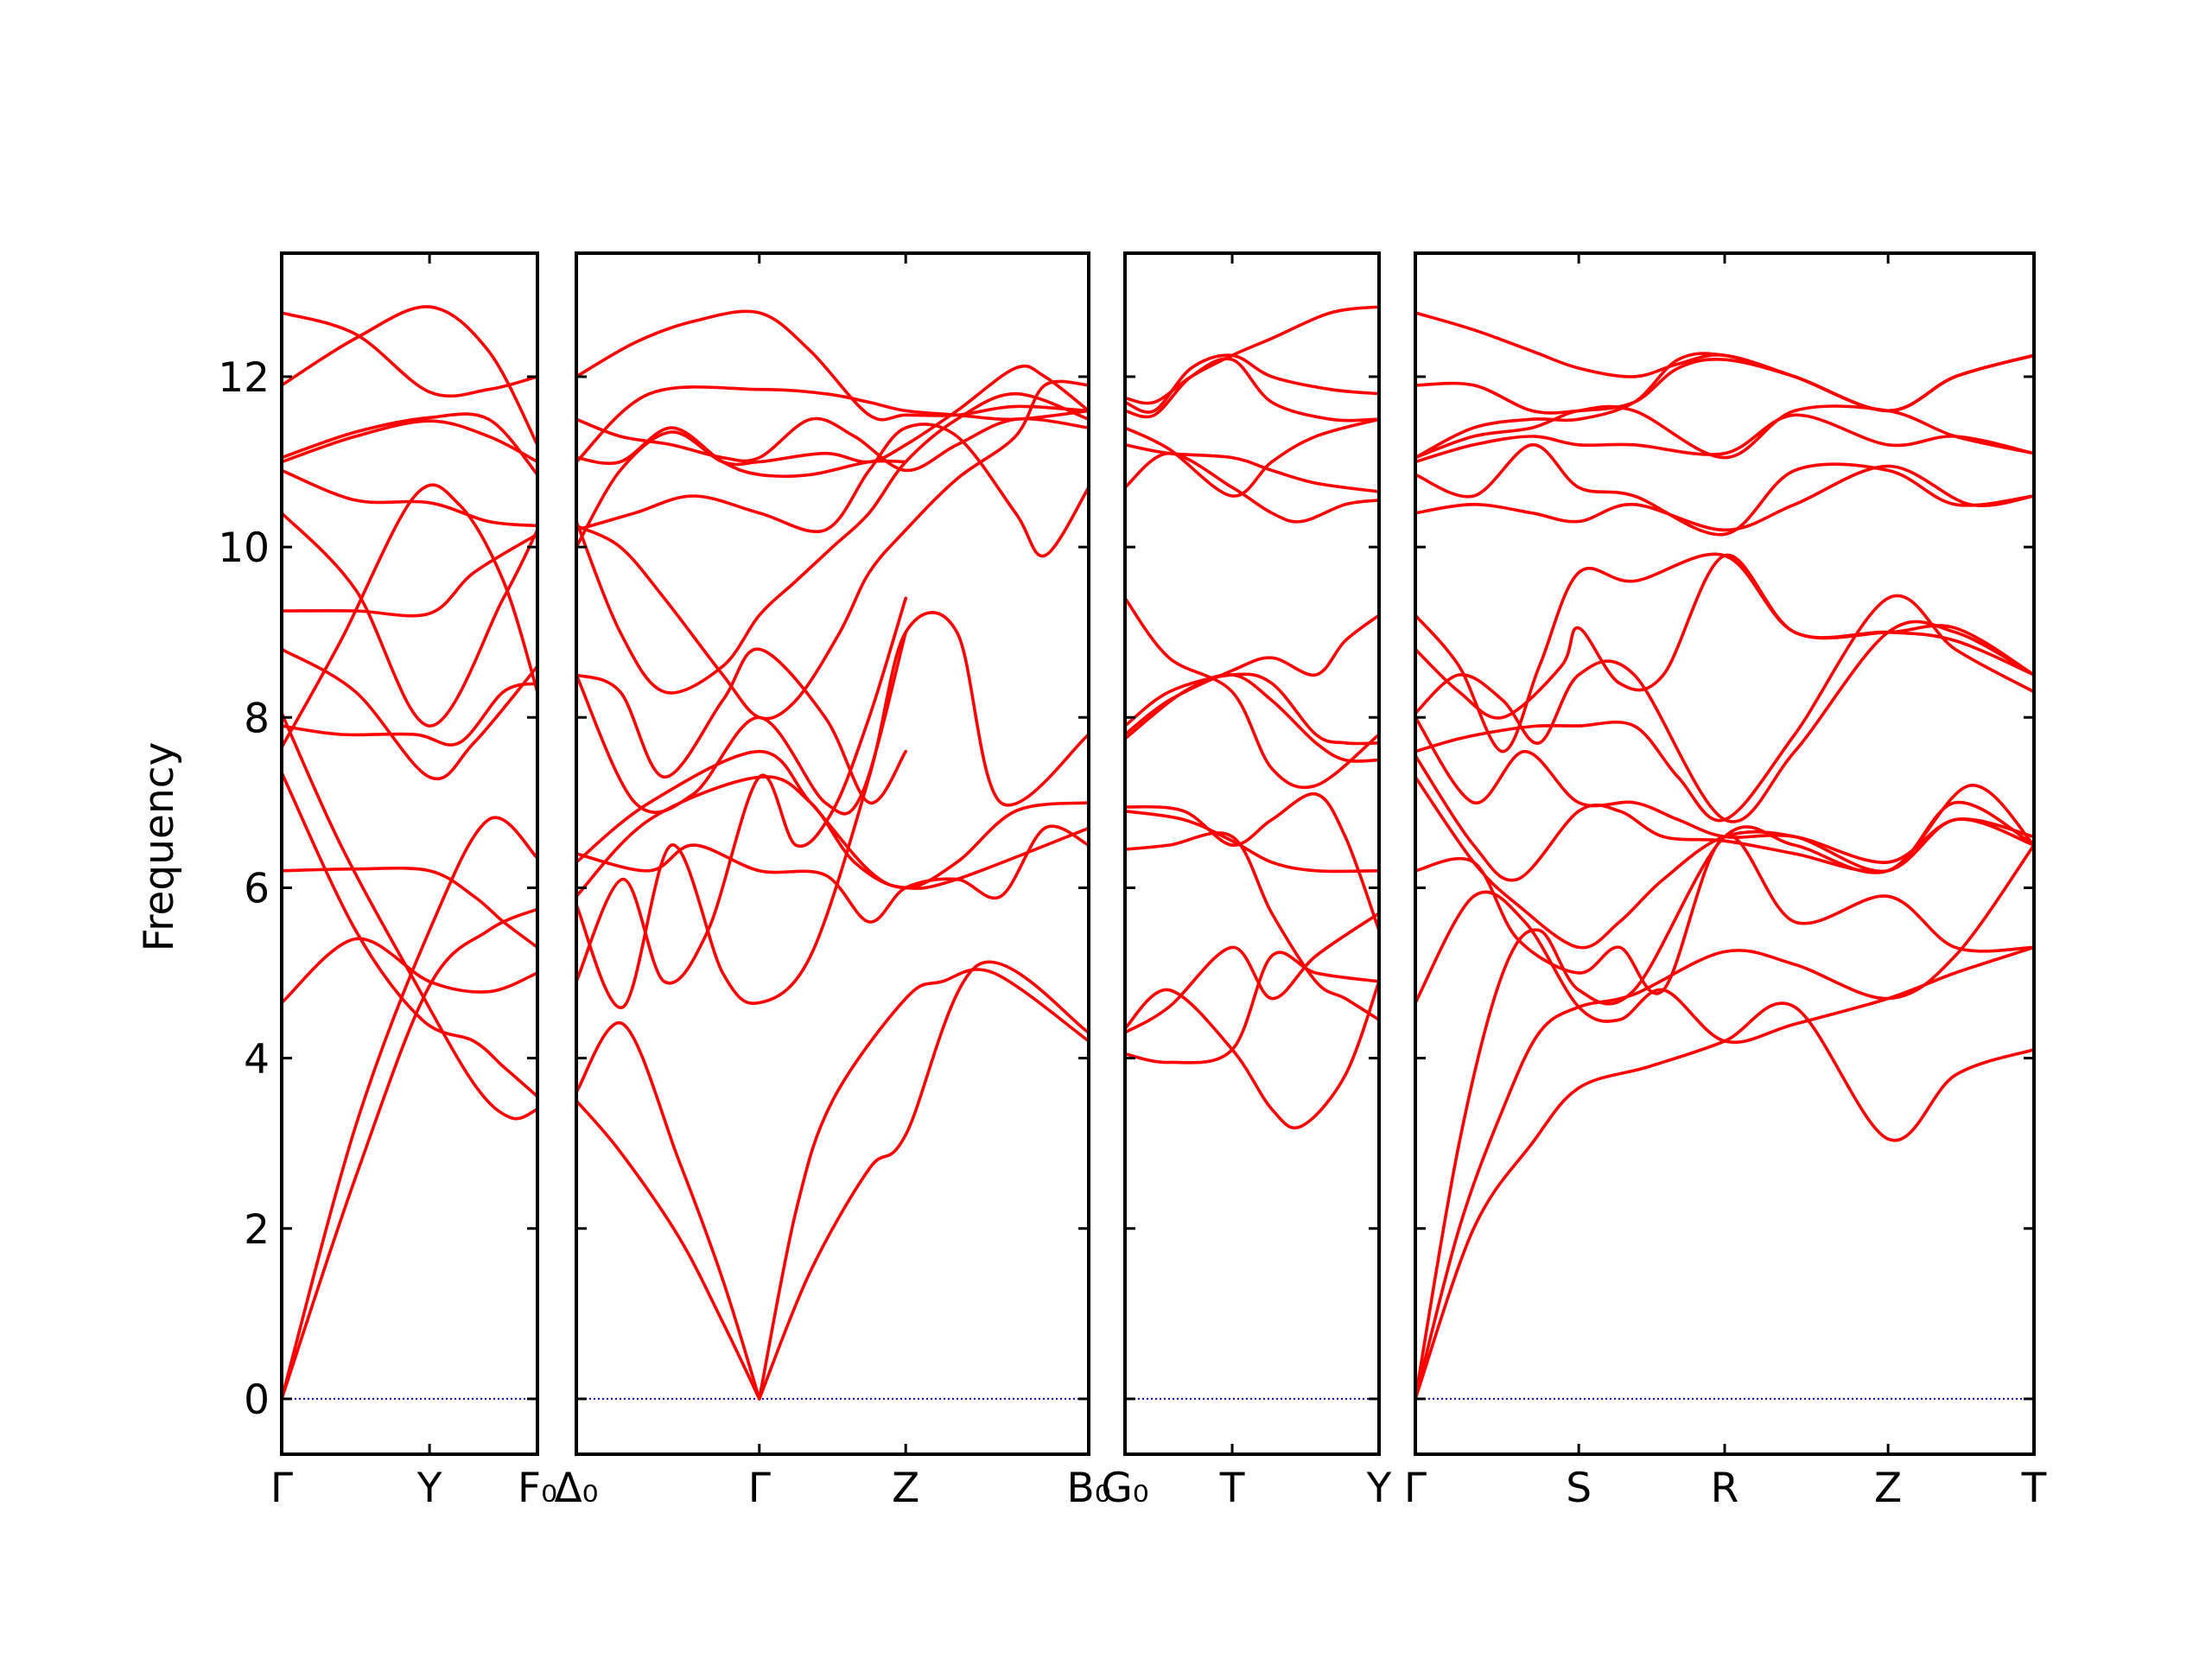 The image size is (2212, 1659). What do you see at coordinates (1579, 1488) in the screenshot?
I see `high-symmetry-label: S` at bounding box center [1579, 1488].